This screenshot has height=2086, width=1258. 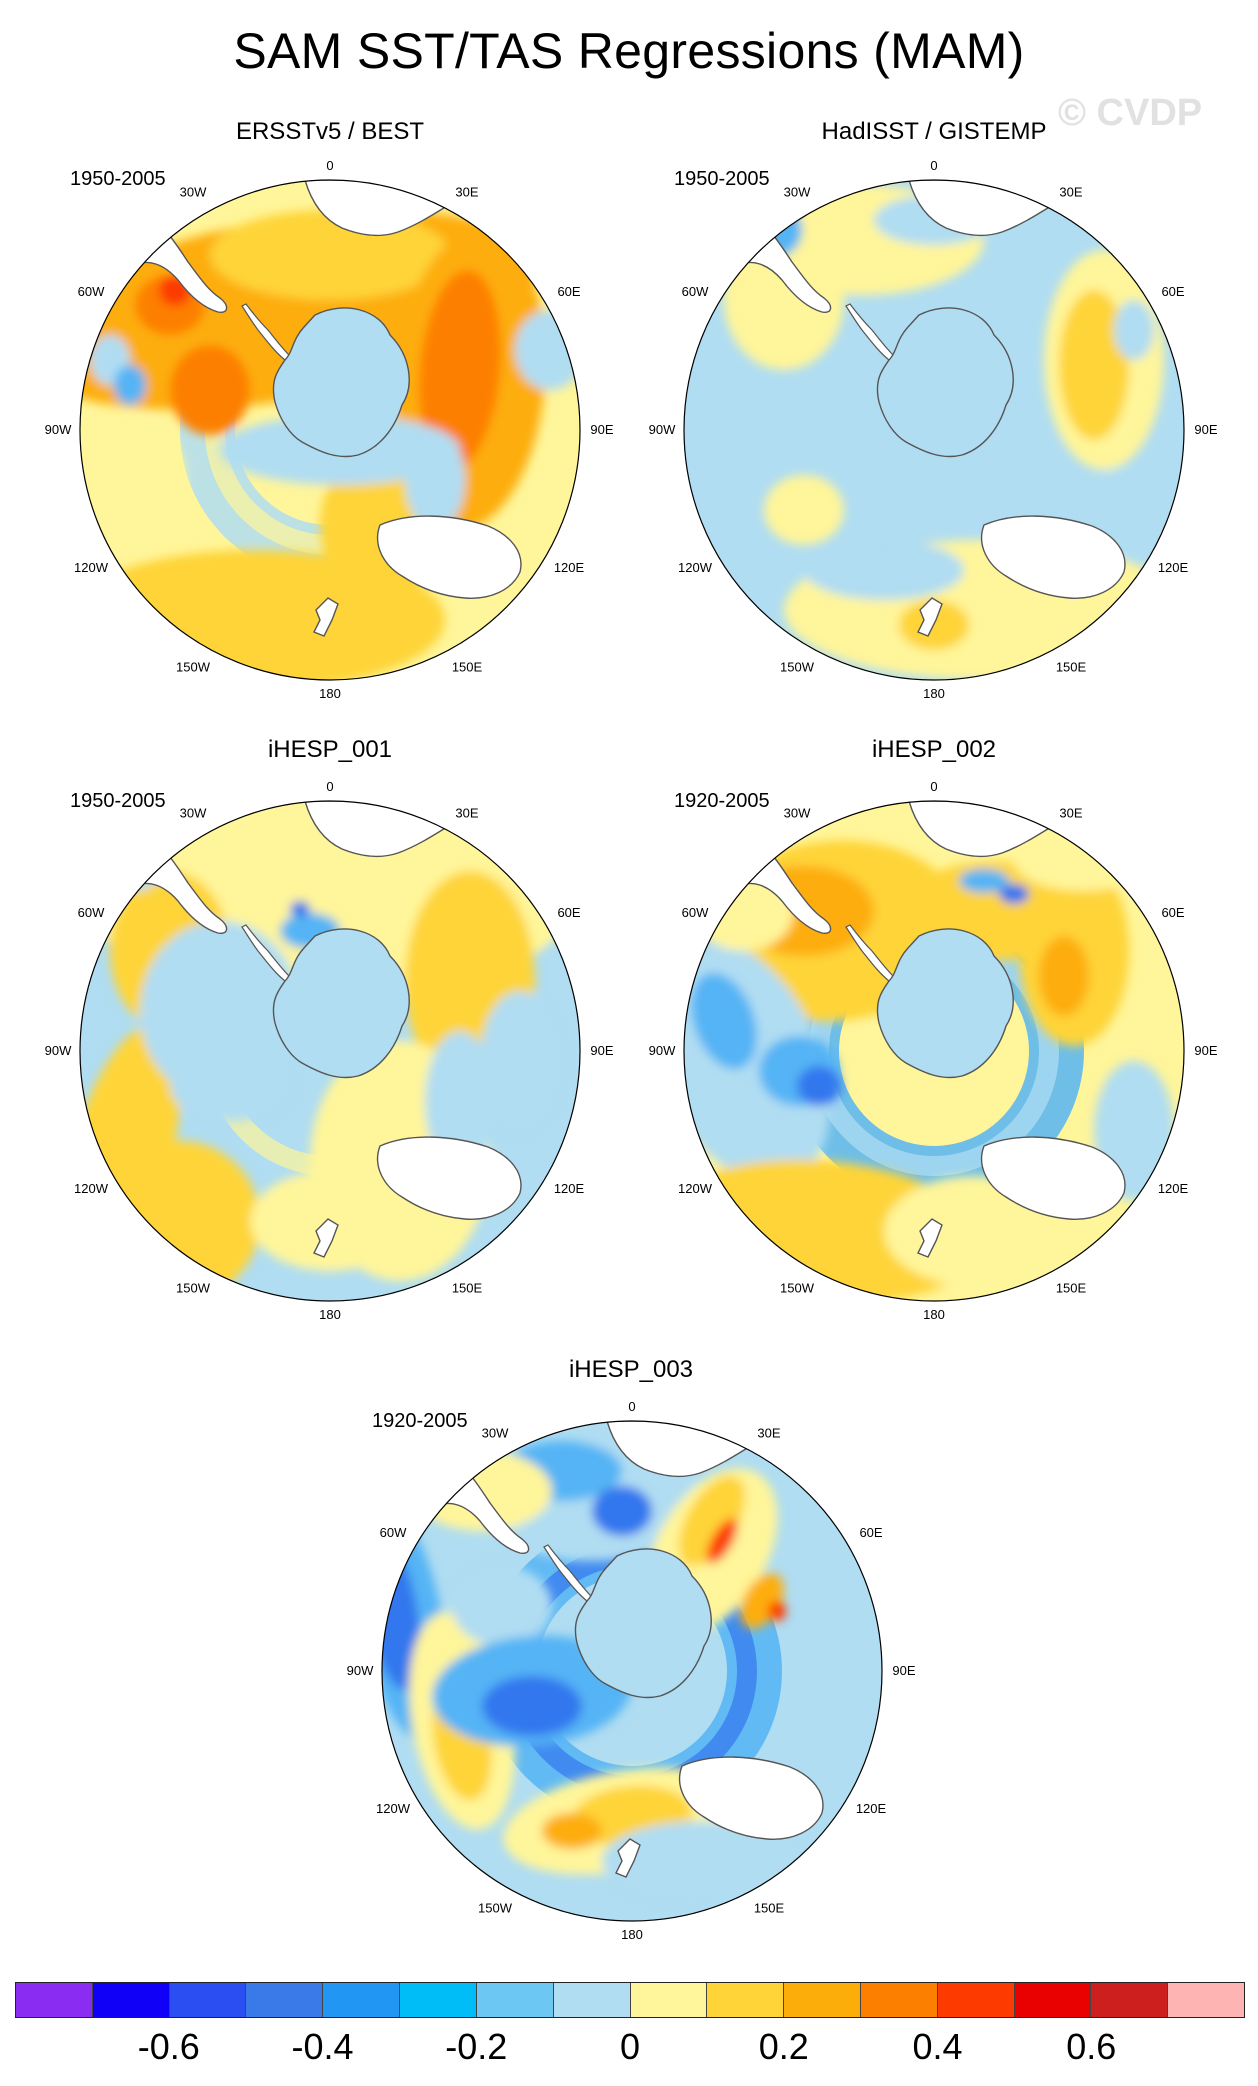 I want to click on panel-title-p5: iHESP_003, so click(x=631, y=1369).